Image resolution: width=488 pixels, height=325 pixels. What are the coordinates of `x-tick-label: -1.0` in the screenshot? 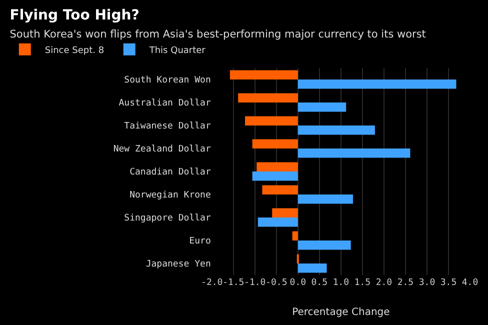 It's located at (255, 283).